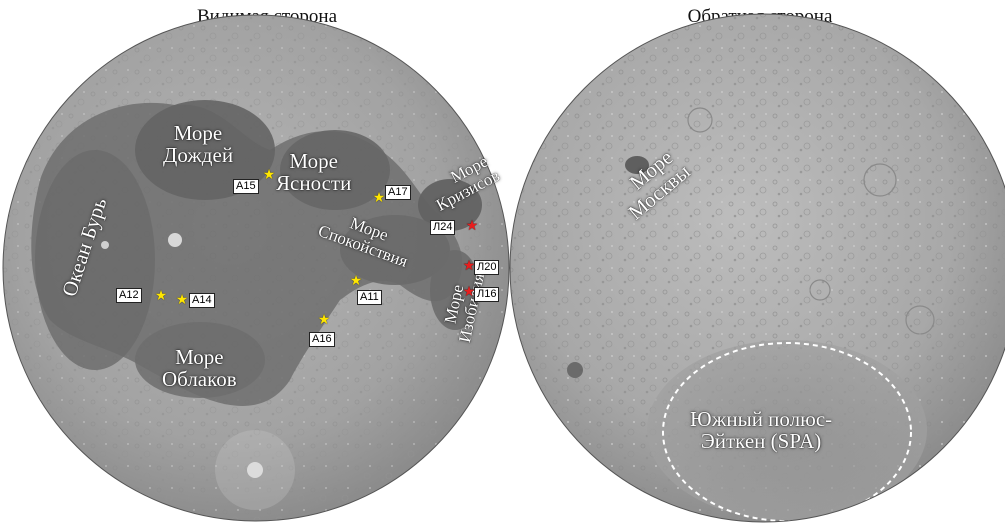 This screenshot has width=1005, height=529. I want to click on luna-24-label: Л24, so click(443, 227).